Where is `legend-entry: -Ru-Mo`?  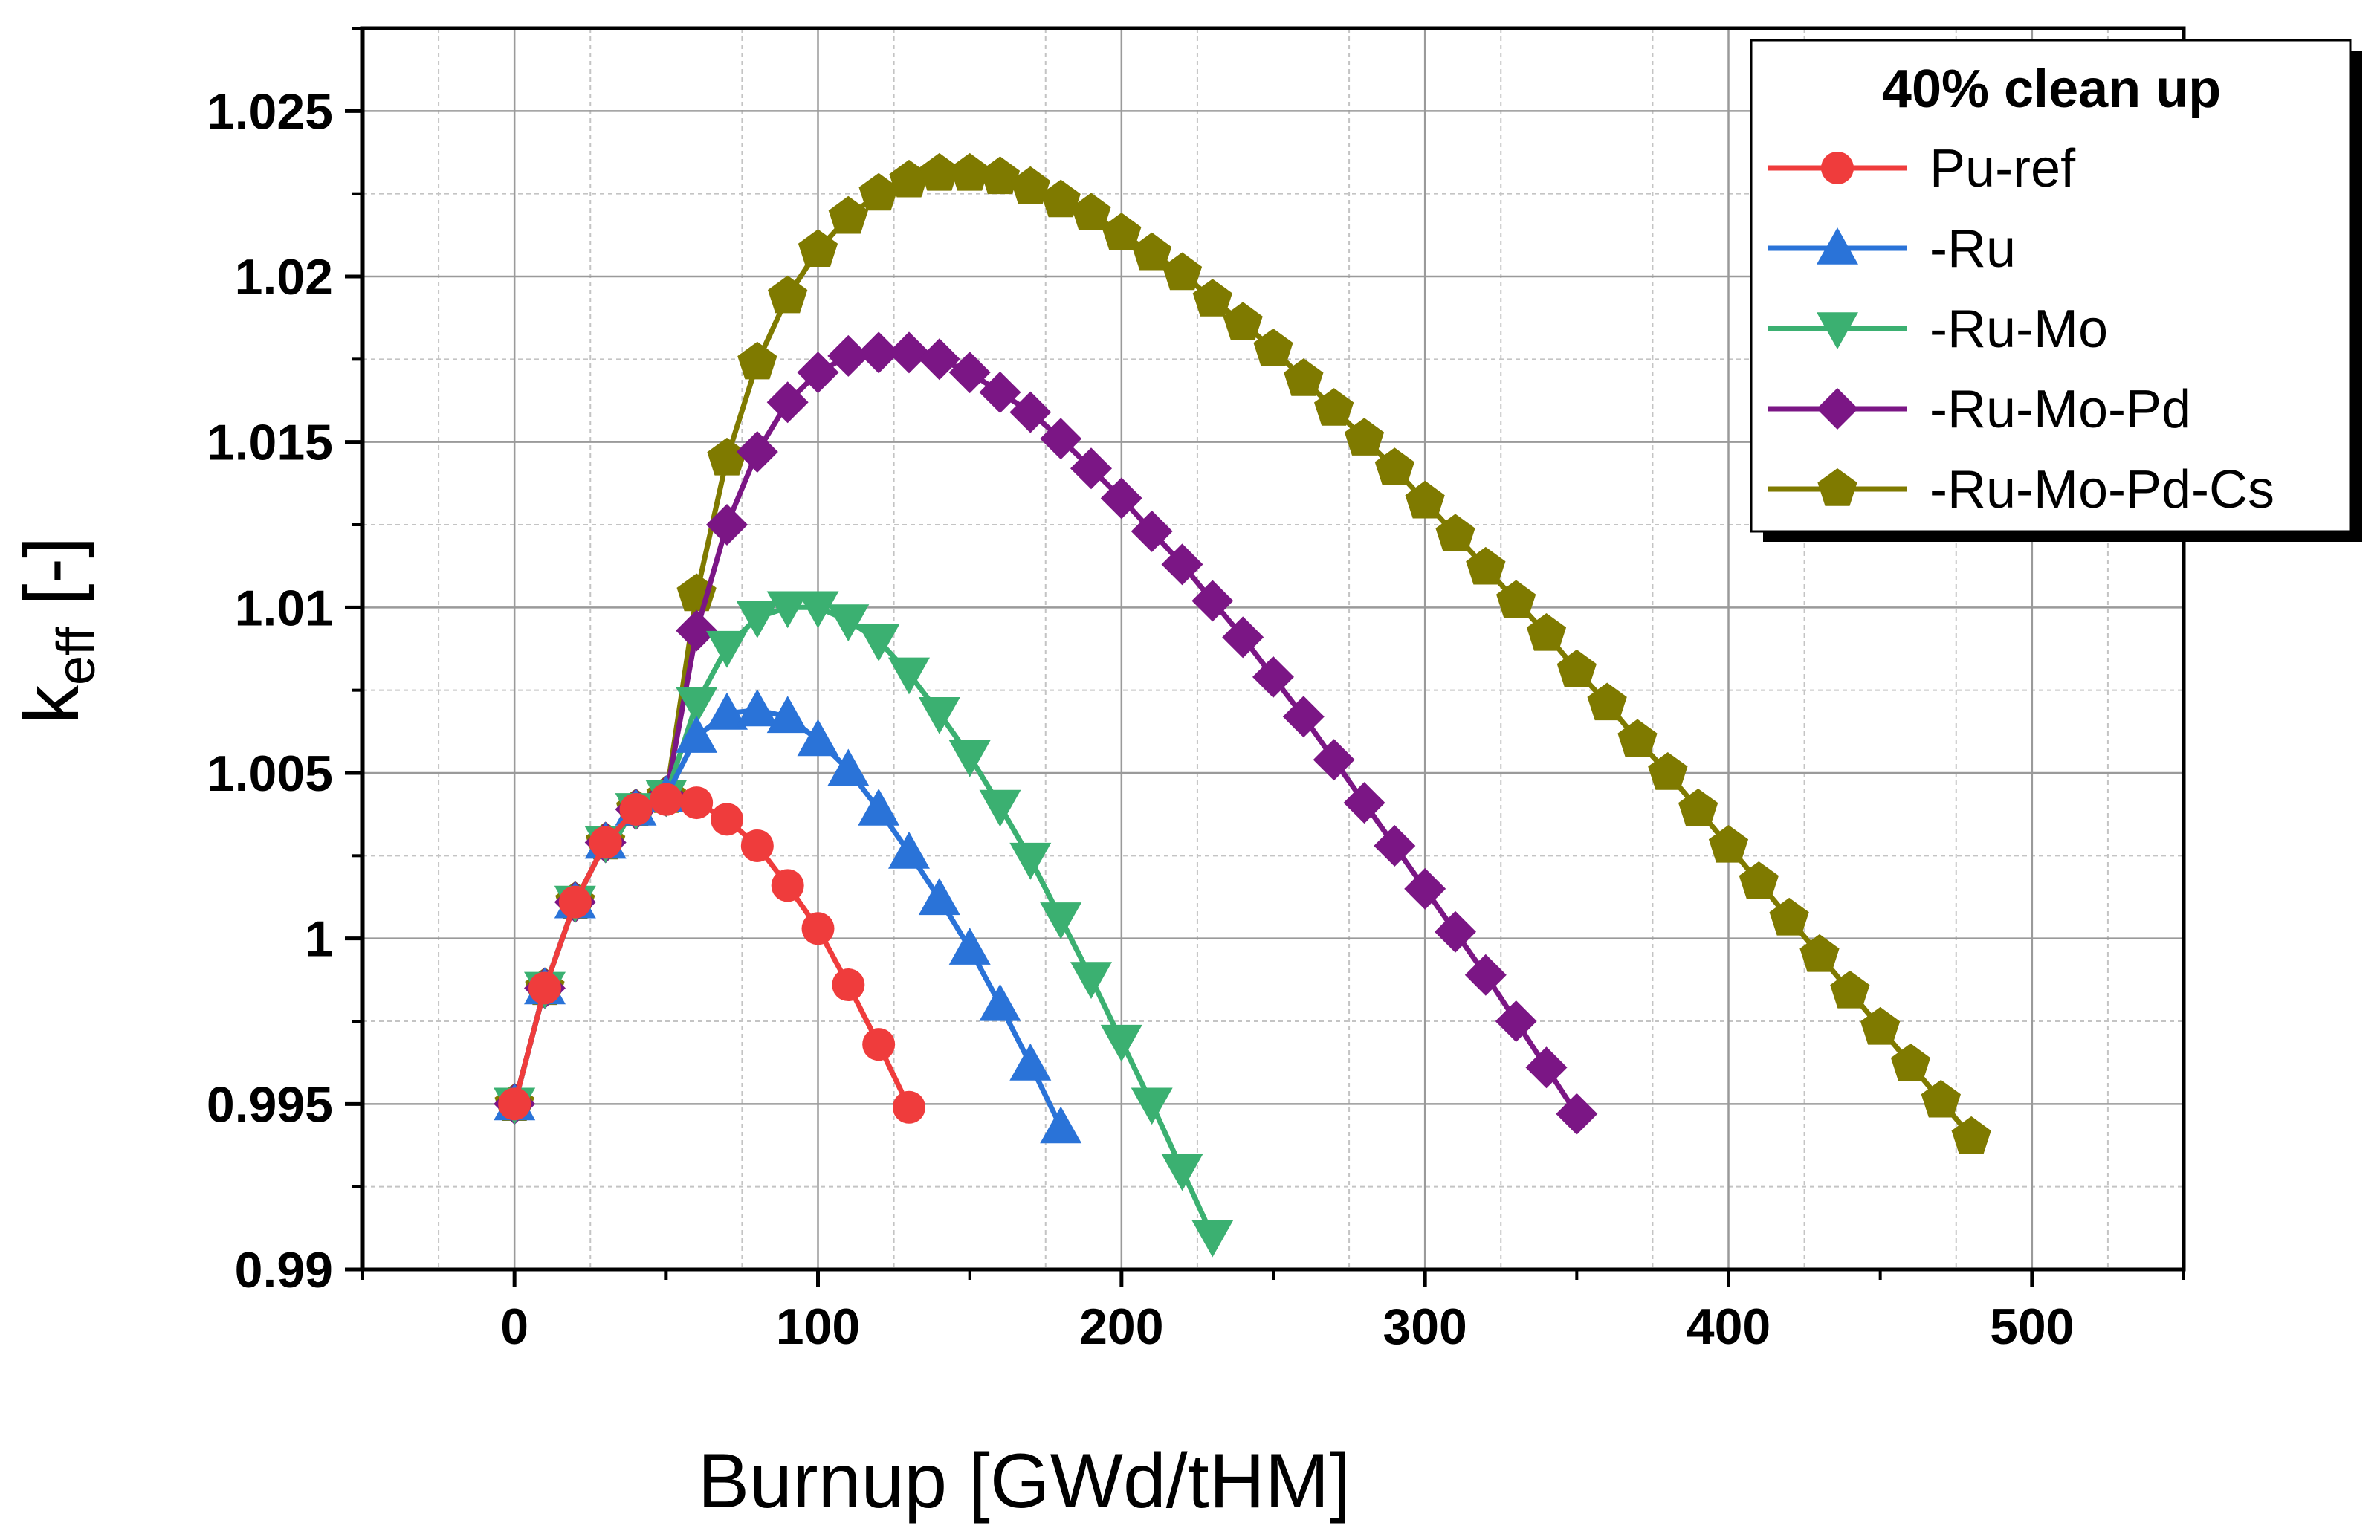 legend-entry: -Ru-Mo is located at coordinates (1938, 329).